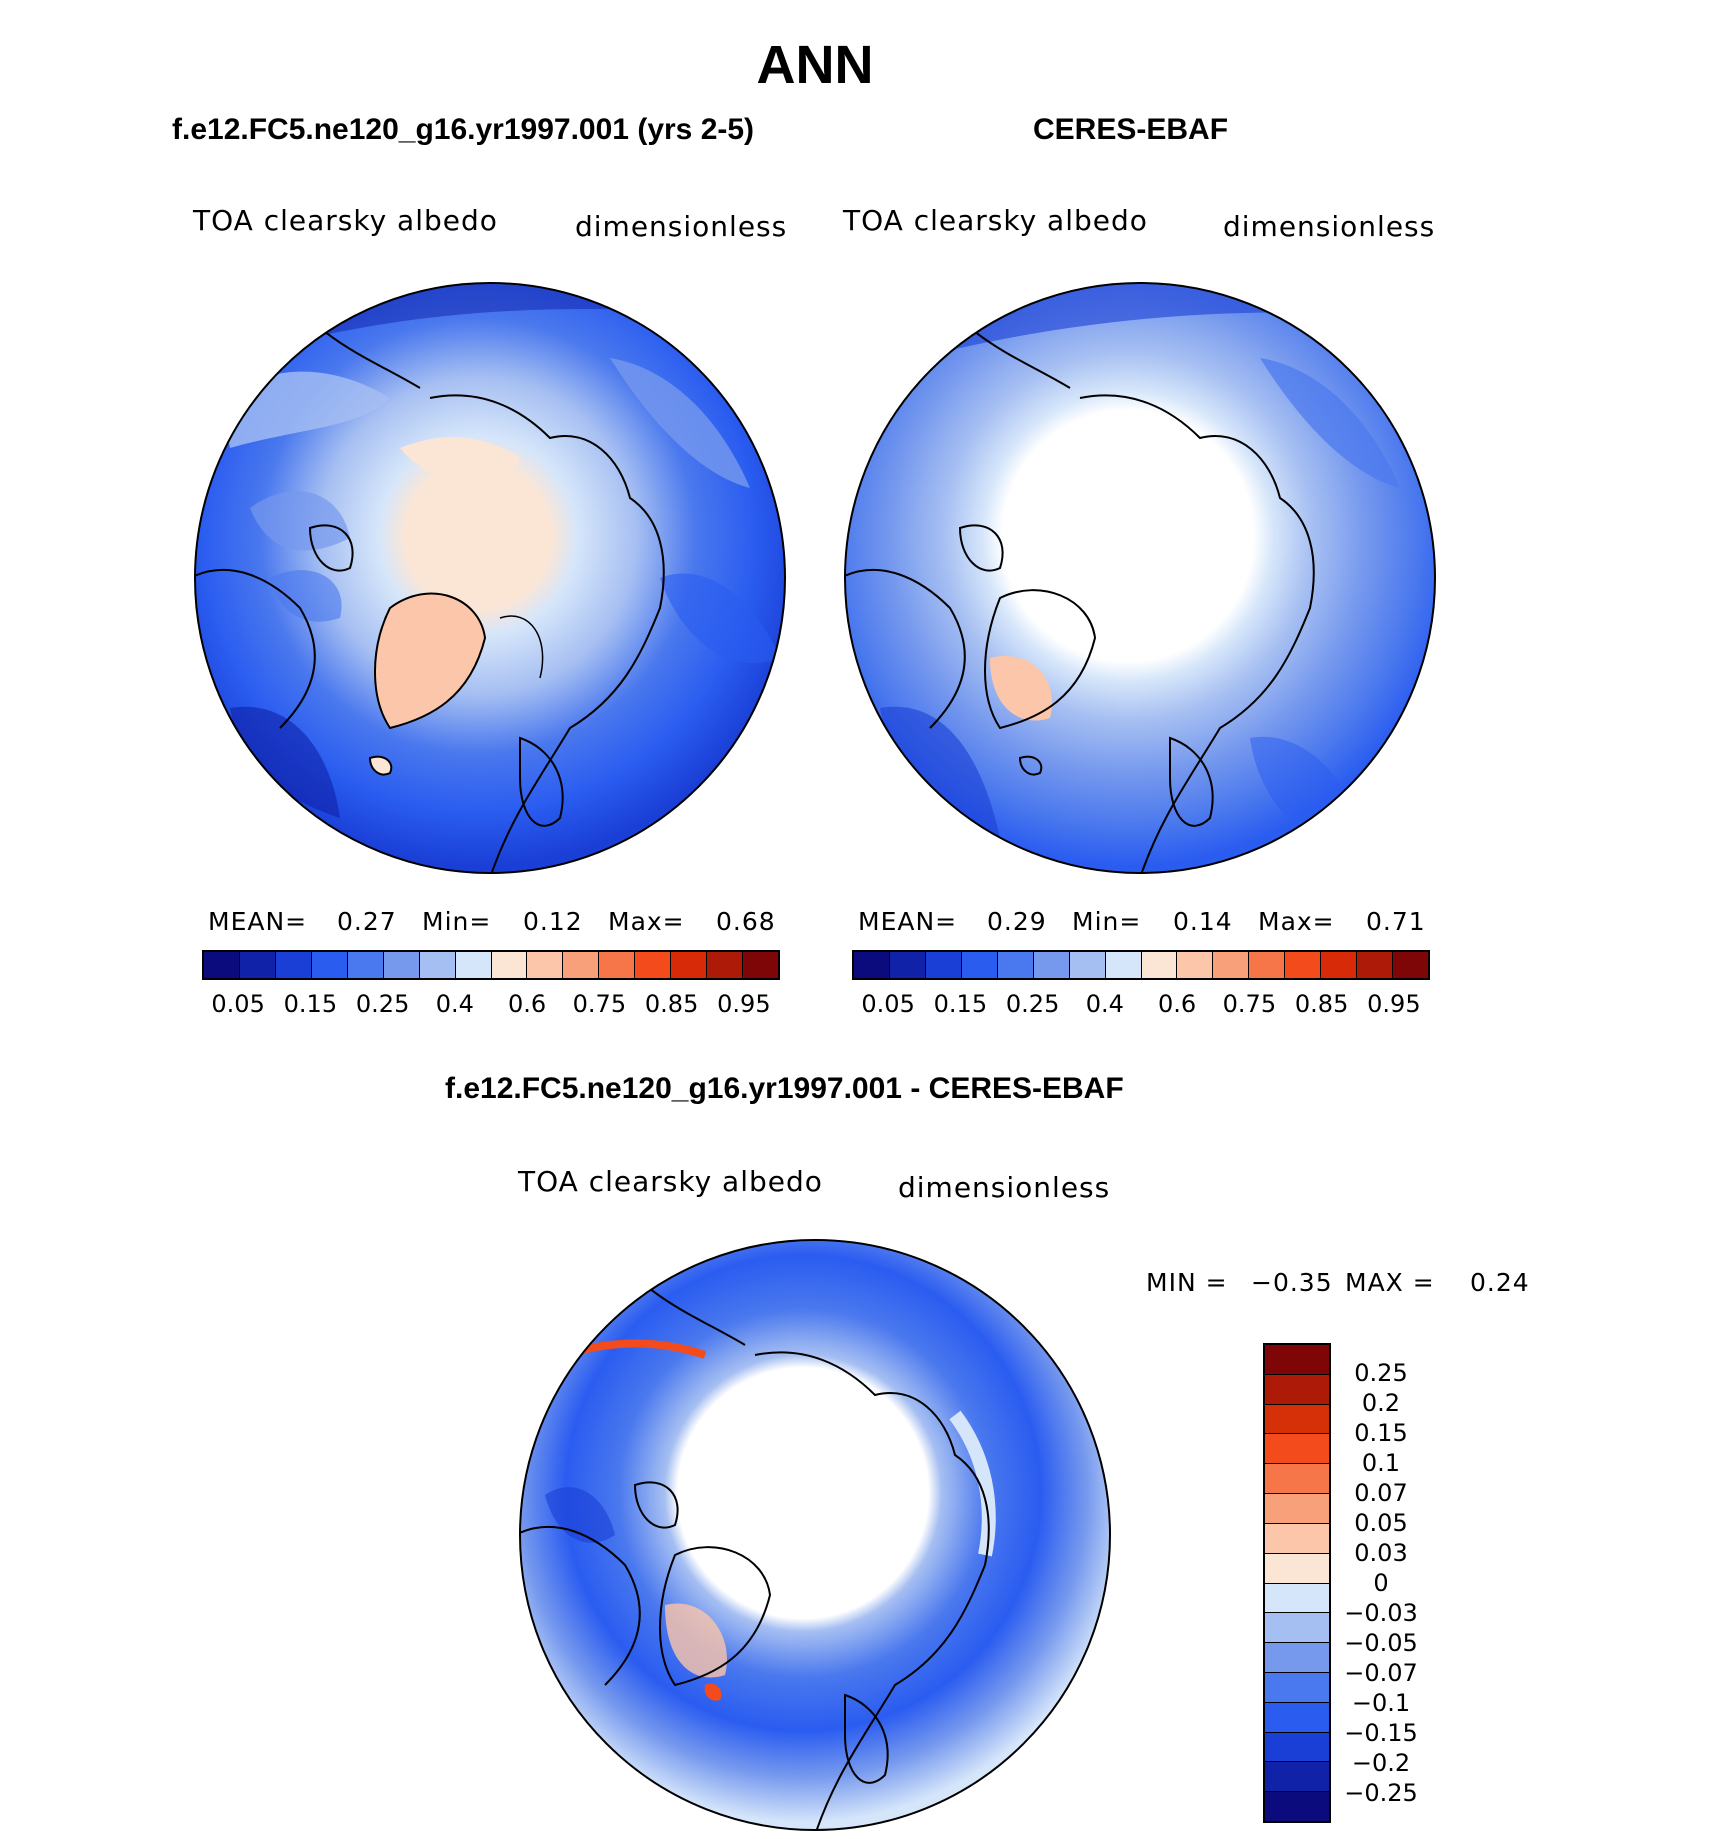  I want to click on diff-colorbar, so click(1297, 1583).